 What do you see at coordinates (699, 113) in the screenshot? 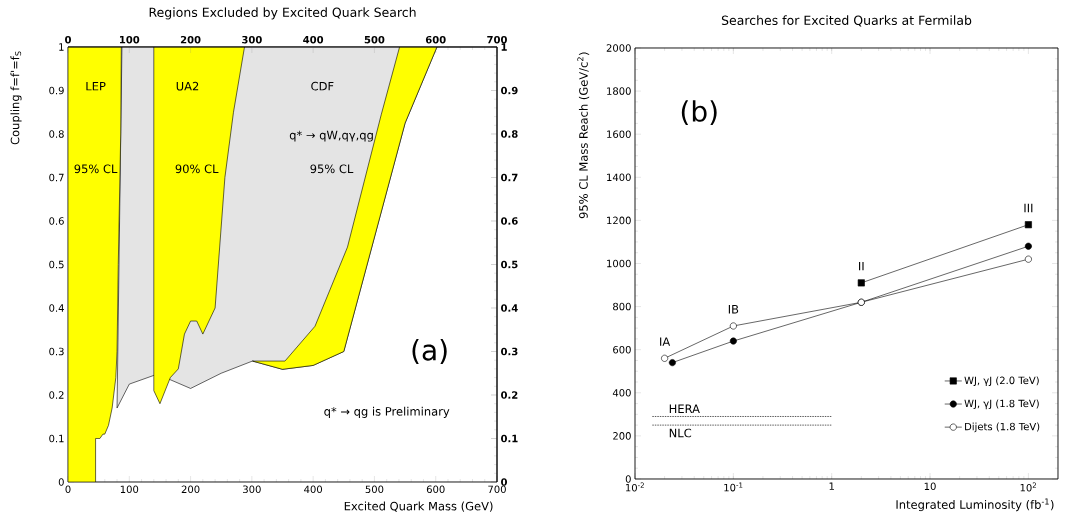
I see `annotation: (b)` at bounding box center [699, 113].